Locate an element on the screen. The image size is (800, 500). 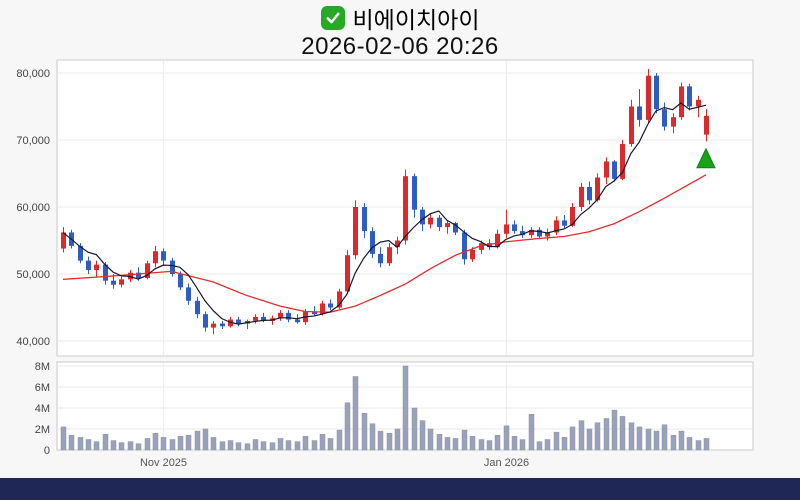
svg-text: 40,000 is located at coordinates (33, 342).